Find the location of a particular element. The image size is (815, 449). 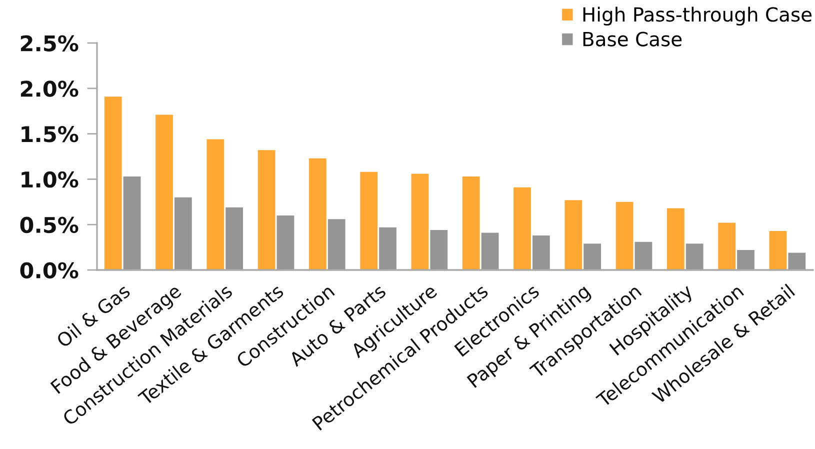

legend-label: High Pass-through Case is located at coordinates (697, 16).